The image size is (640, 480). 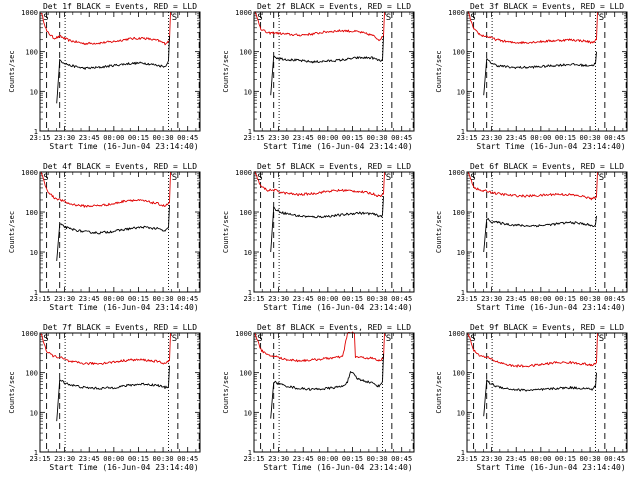 What do you see at coordinates (334, 166) in the screenshot?
I see `panel-title: Det 5f BLACK = Events, RED = LLD` at bounding box center [334, 166].